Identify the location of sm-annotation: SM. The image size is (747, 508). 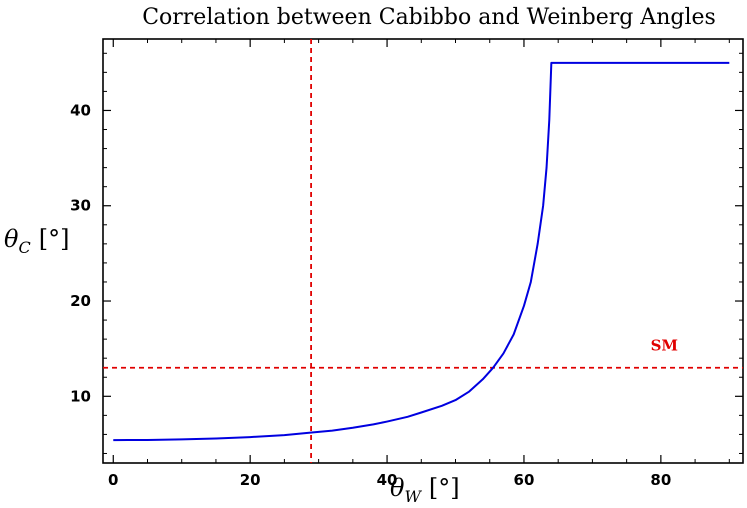
(664, 346).